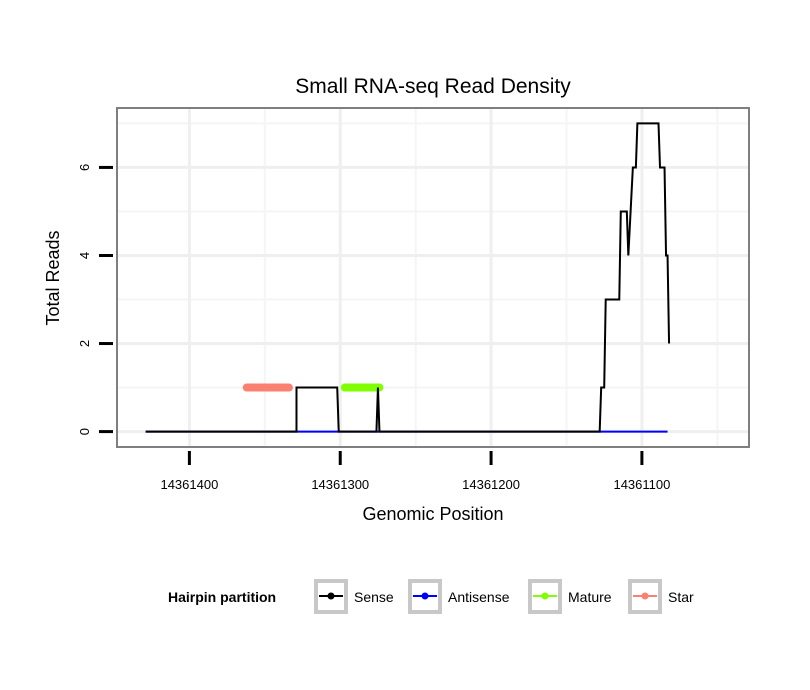  I want to click on x-tick-label: 14361300, so click(340, 484).